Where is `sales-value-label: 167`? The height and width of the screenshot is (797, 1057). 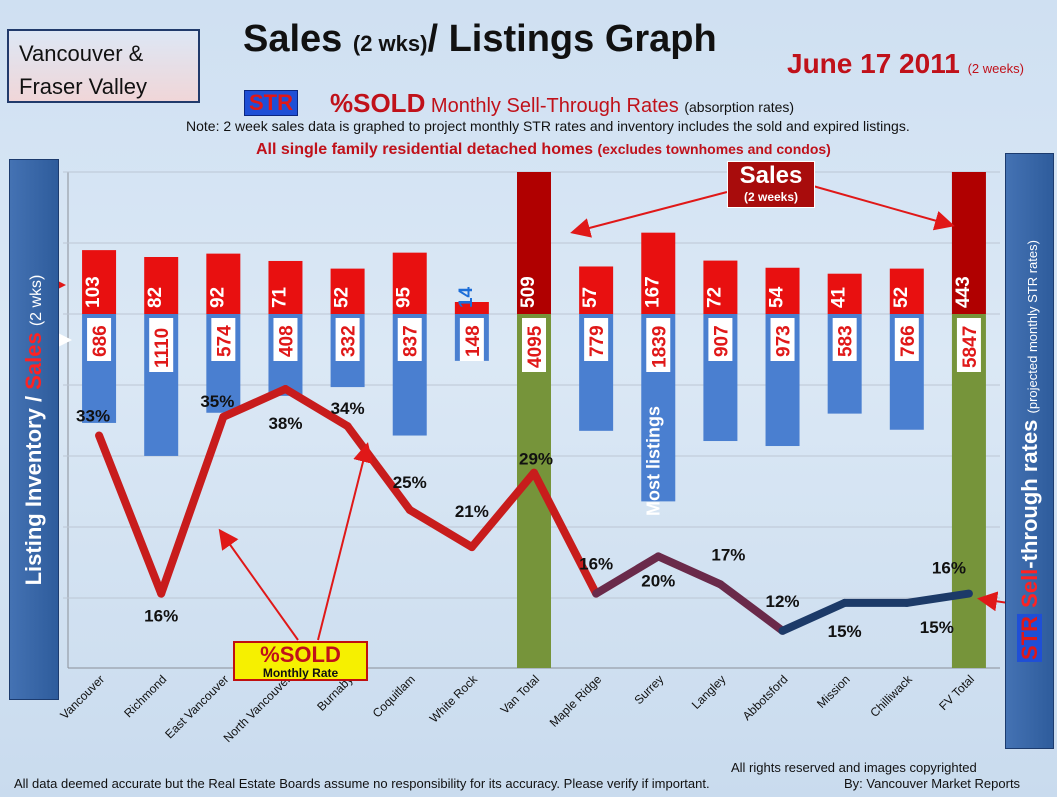 sales-value-label: 167 is located at coordinates (652, 292).